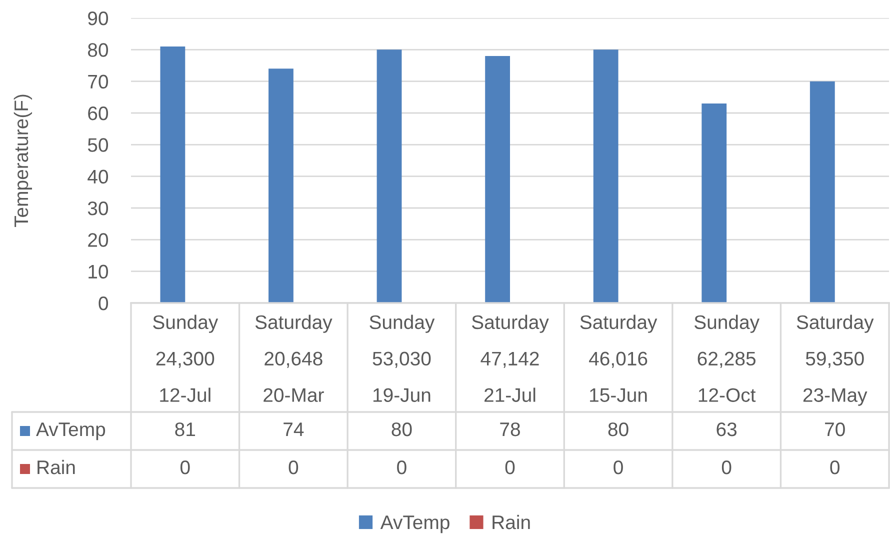 The width and height of the screenshot is (890, 539). What do you see at coordinates (510, 358) in the screenshot?
I see `x-tick-label: Saturday 47,142 21-Jul` at bounding box center [510, 358].